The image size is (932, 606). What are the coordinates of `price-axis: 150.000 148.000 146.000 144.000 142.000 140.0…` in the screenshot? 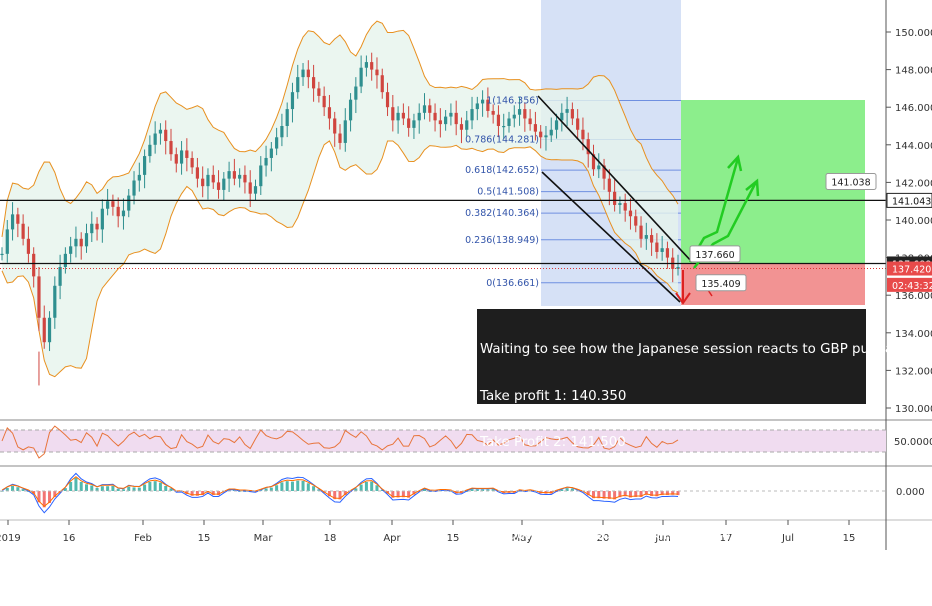 It's located at (909, 221).